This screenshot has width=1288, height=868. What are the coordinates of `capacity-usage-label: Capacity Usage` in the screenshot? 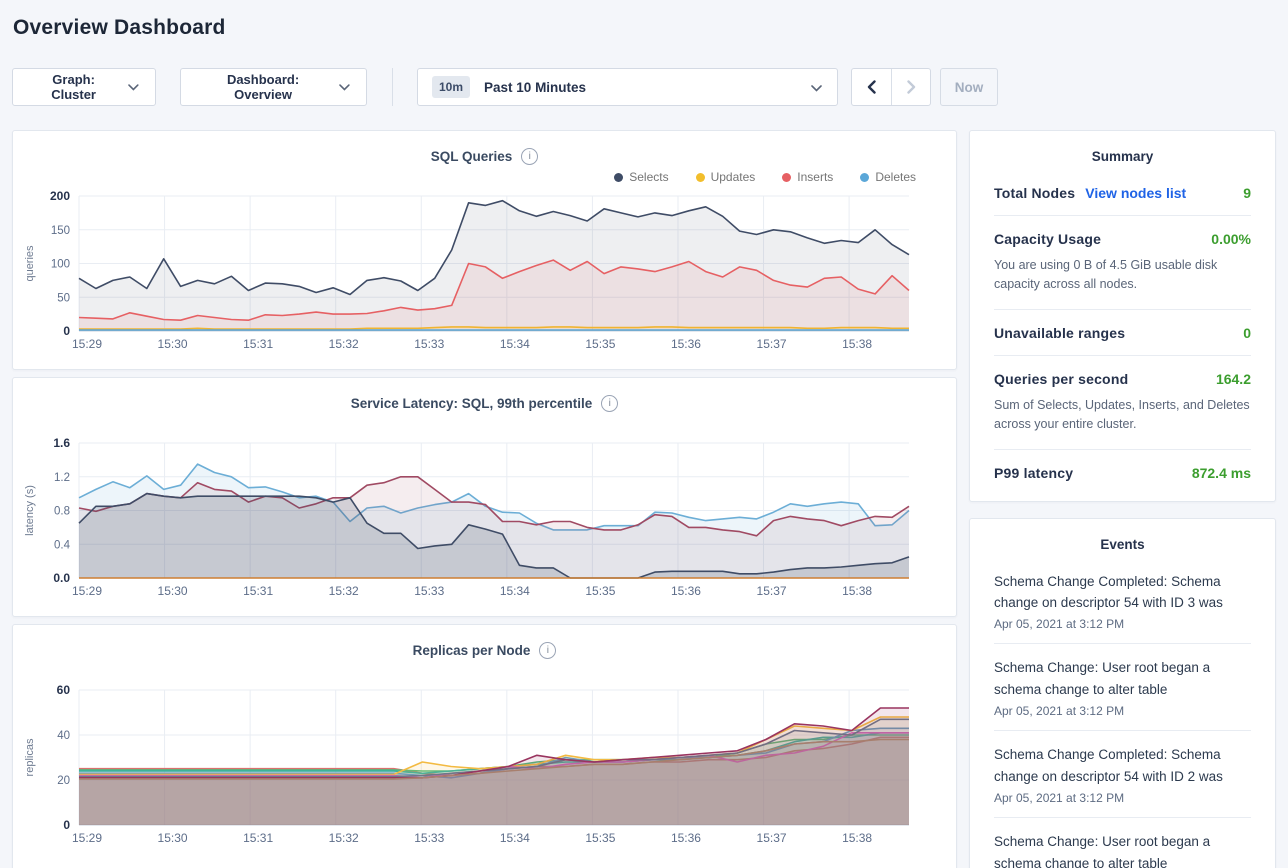 It's located at (1048, 239).